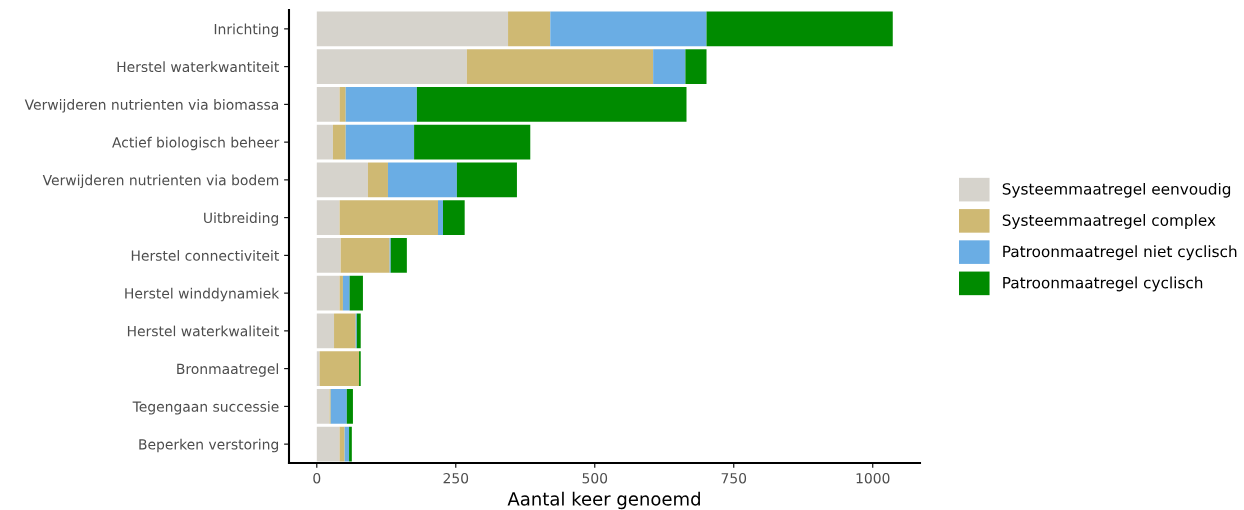 This screenshot has height=510, width=1244. Describe the element at coordinates (873, 478) in the screenshot. I see `x-tick-label: 1000` at that location.